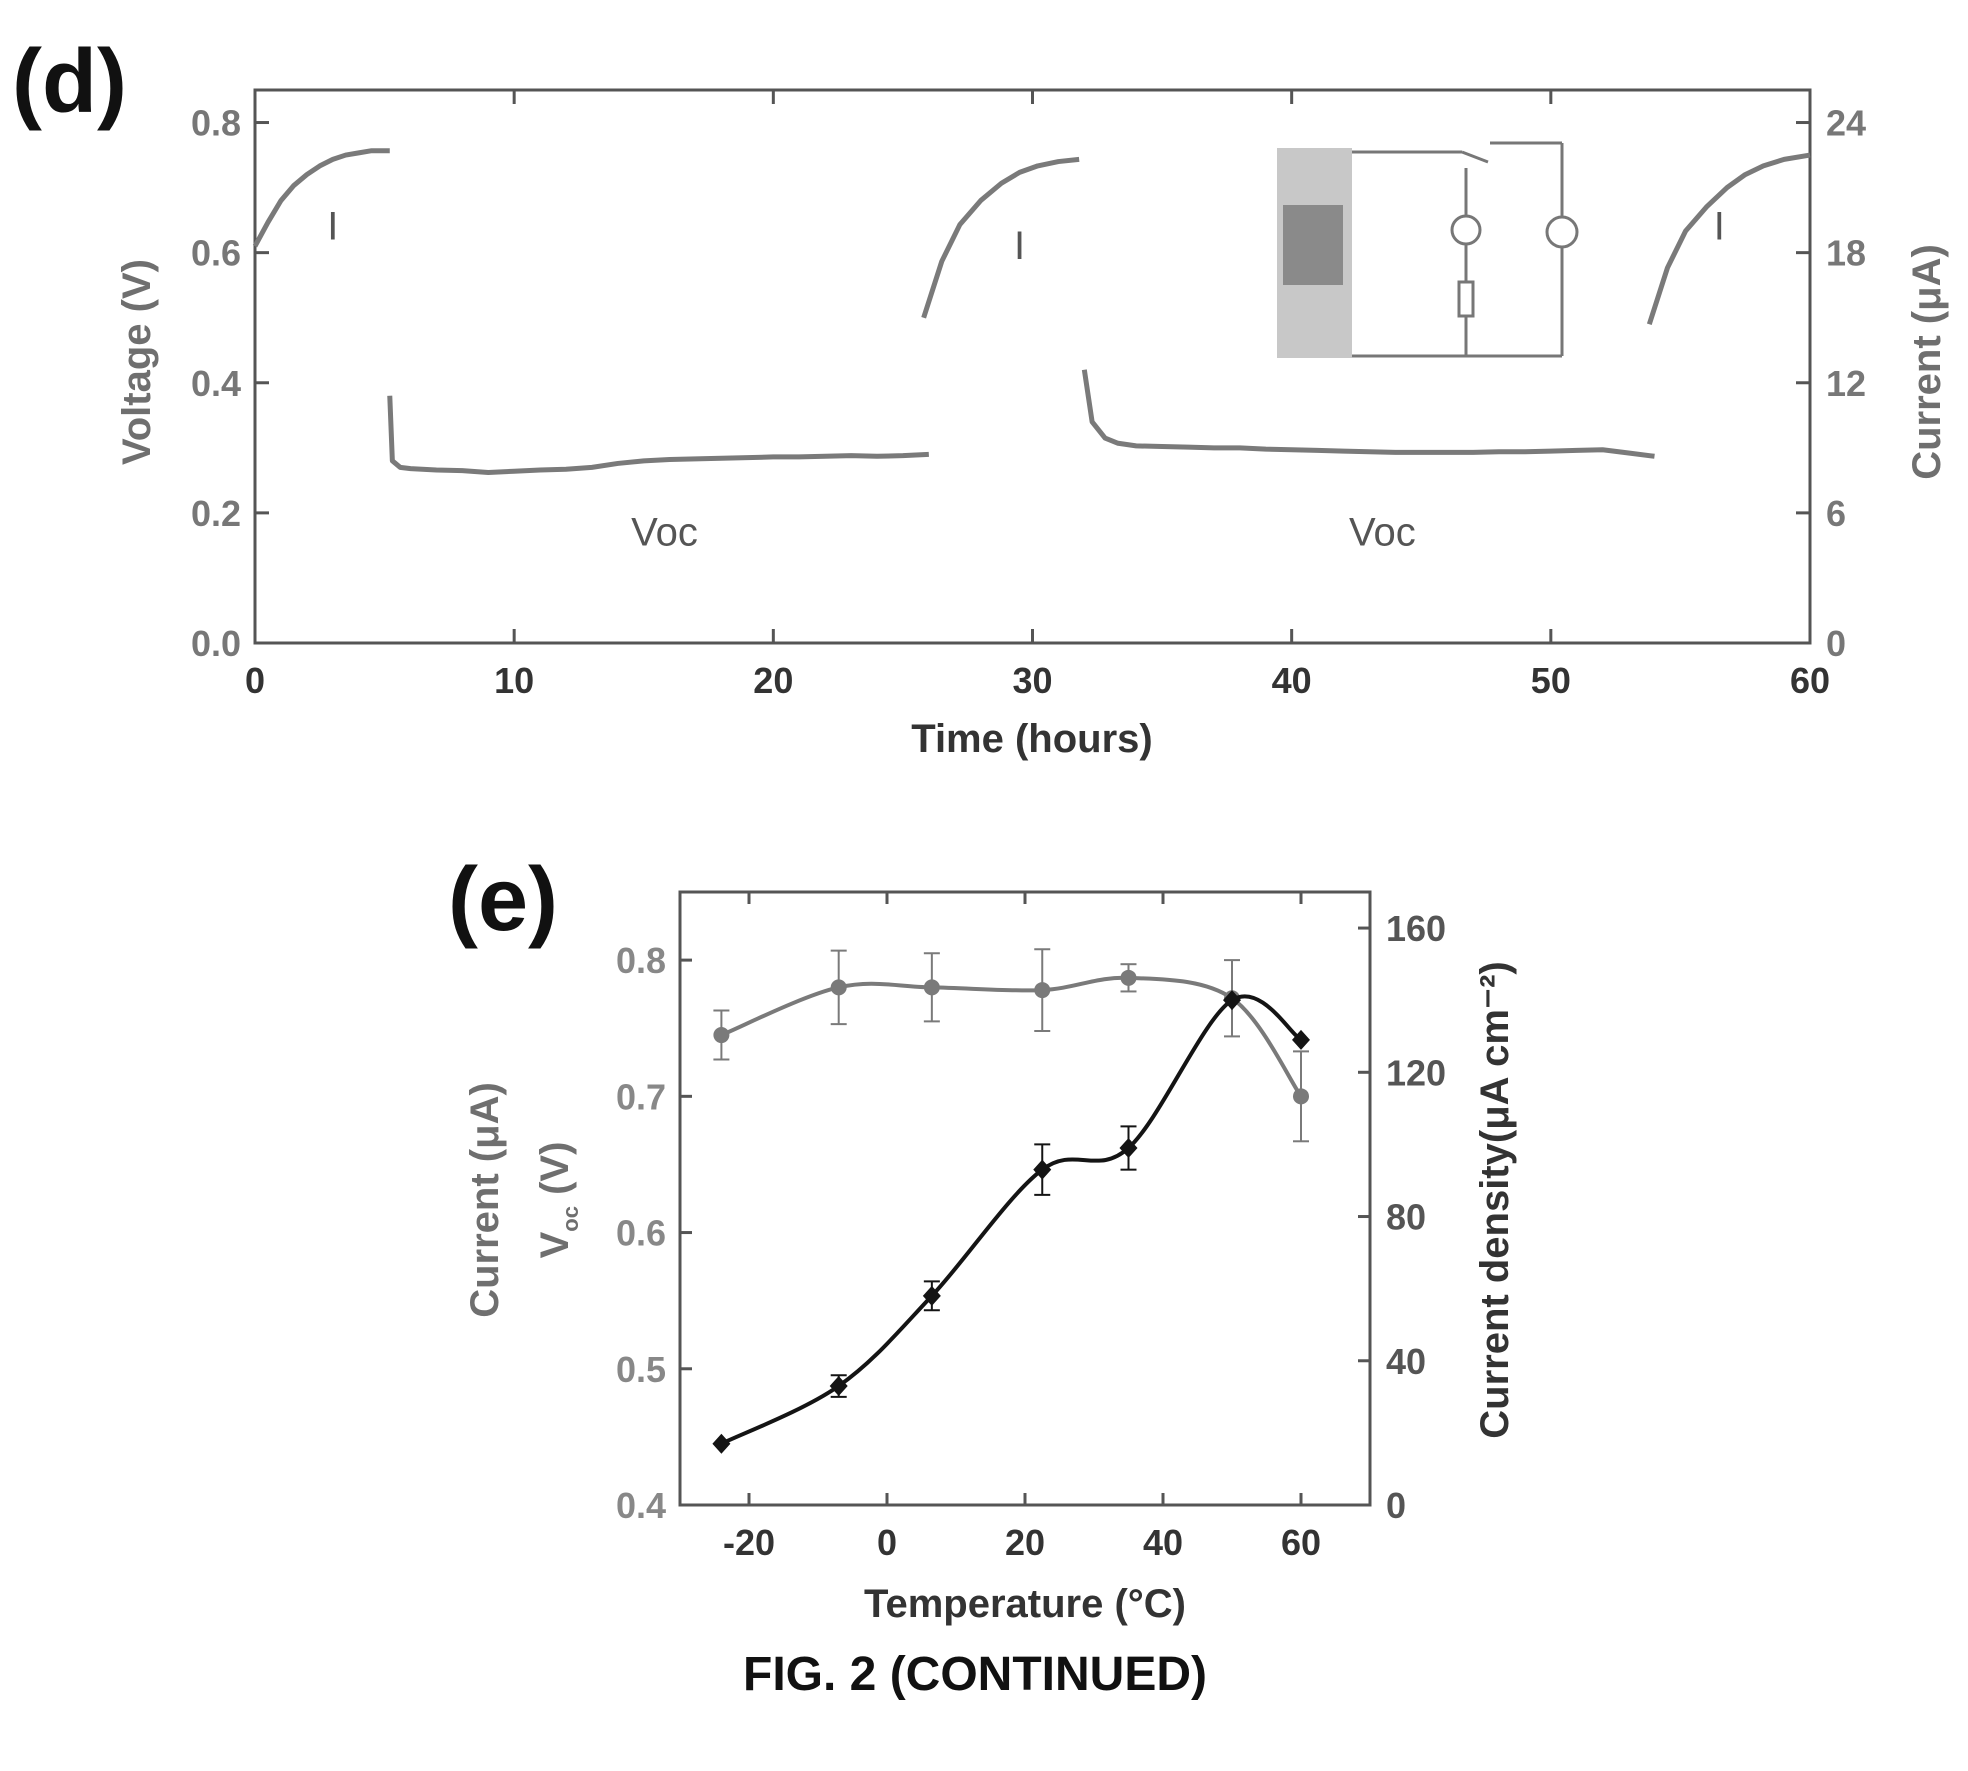 The width and height of the screenshot is (1968, 1771). I want to click on voc-subscript: oc, so click(570, 1219).